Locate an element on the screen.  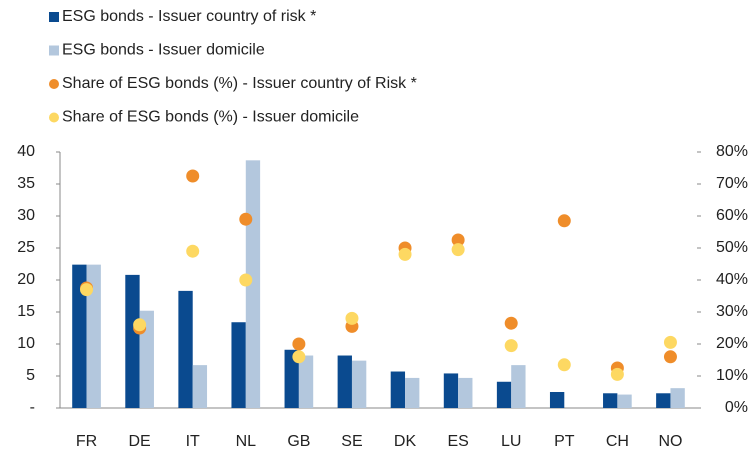
y2-tick-label: 50% is located at coordinates (732, 247).